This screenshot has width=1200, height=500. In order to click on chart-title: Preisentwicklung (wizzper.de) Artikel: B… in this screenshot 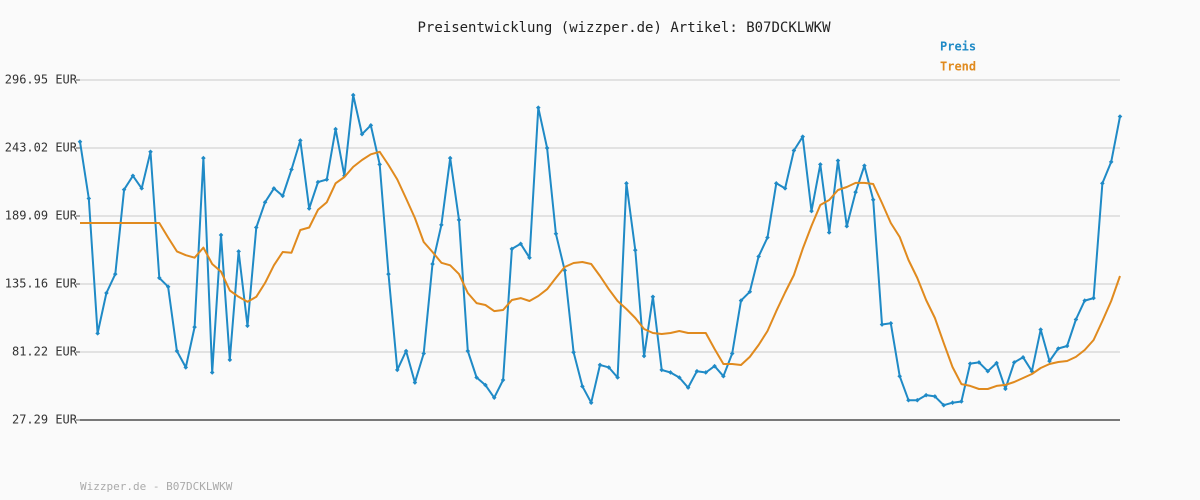, I will do `click(624, 28)`.